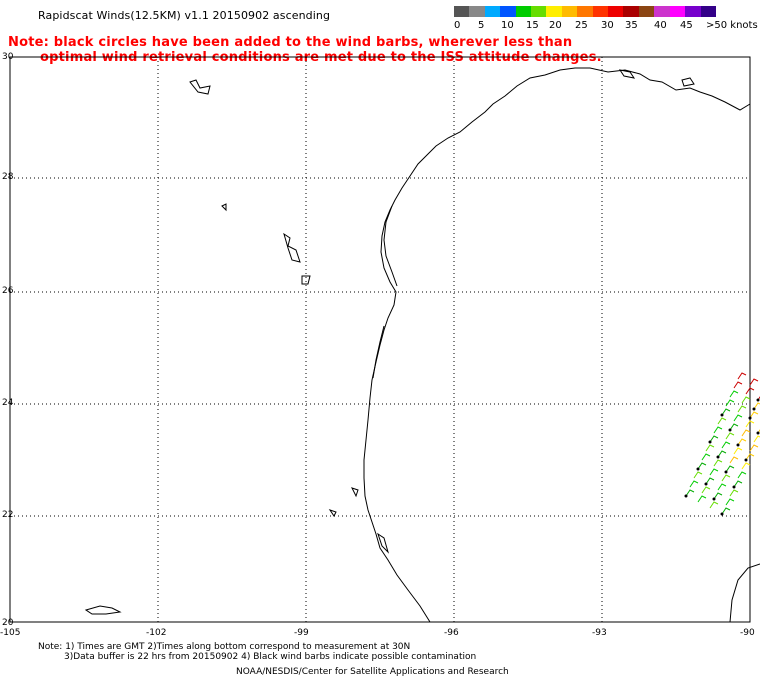 This screenshot has height=688, width=760. What do you see at coordinates (585, 11) in the screenshot?
I see `wind-speed-colorbar` at bounding box center [585, 11].